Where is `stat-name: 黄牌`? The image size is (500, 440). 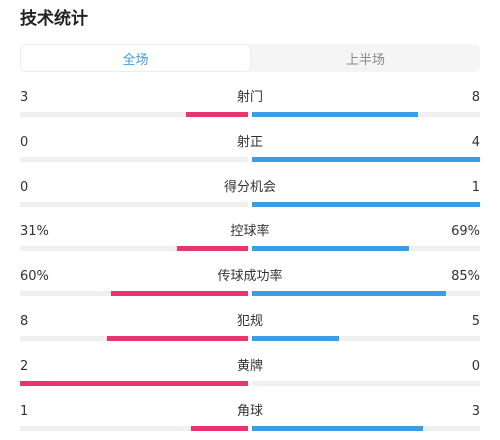
stat-name: 黄牌 is located at coordinates (249, 366).